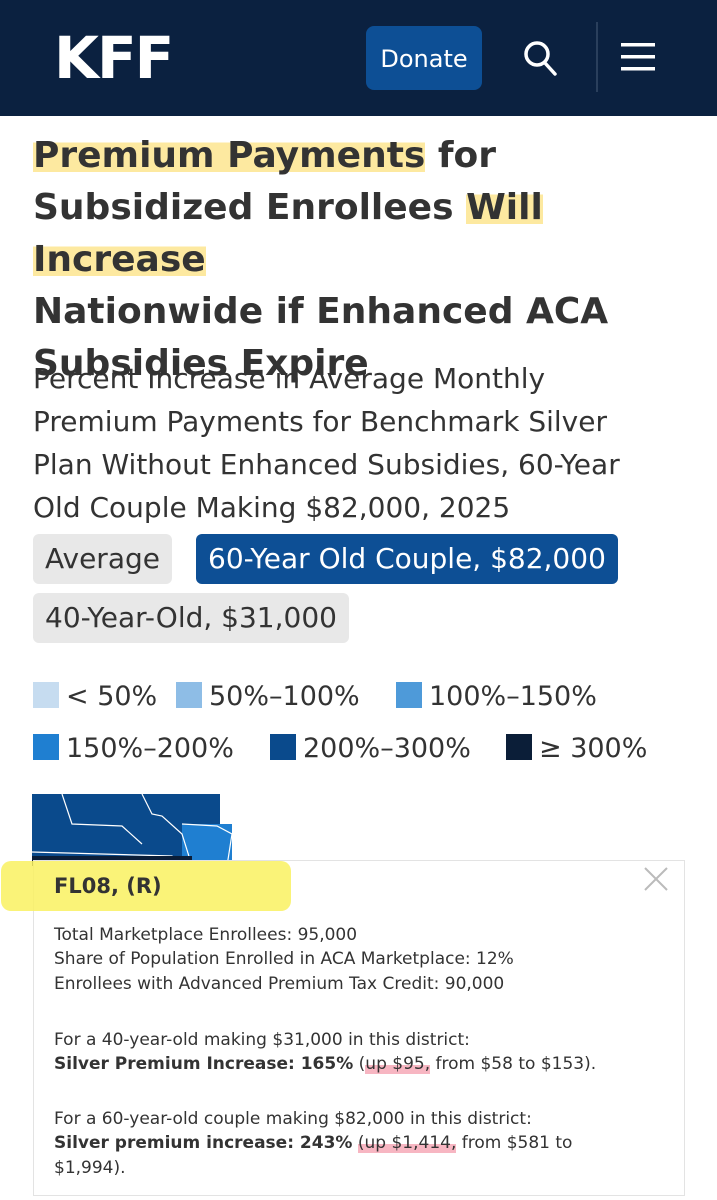  I want to click on legend-item: 150%–200%, so click(133, 749).